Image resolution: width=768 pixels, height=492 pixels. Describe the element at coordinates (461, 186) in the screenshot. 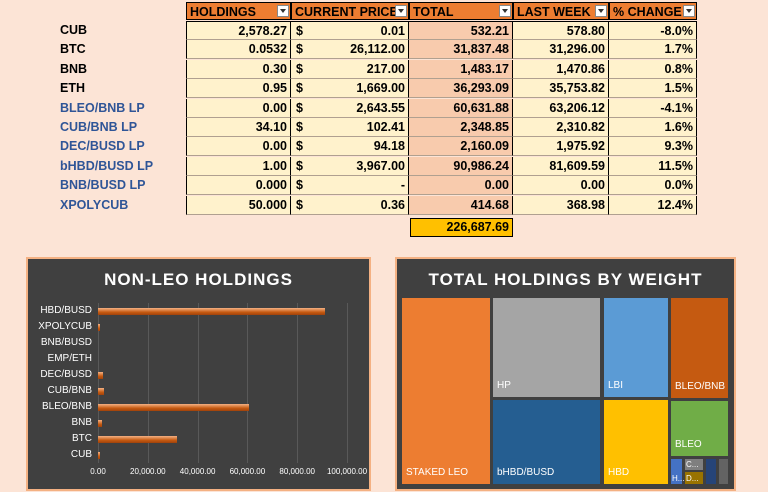

I see `total-cell: 0.00` at that location.